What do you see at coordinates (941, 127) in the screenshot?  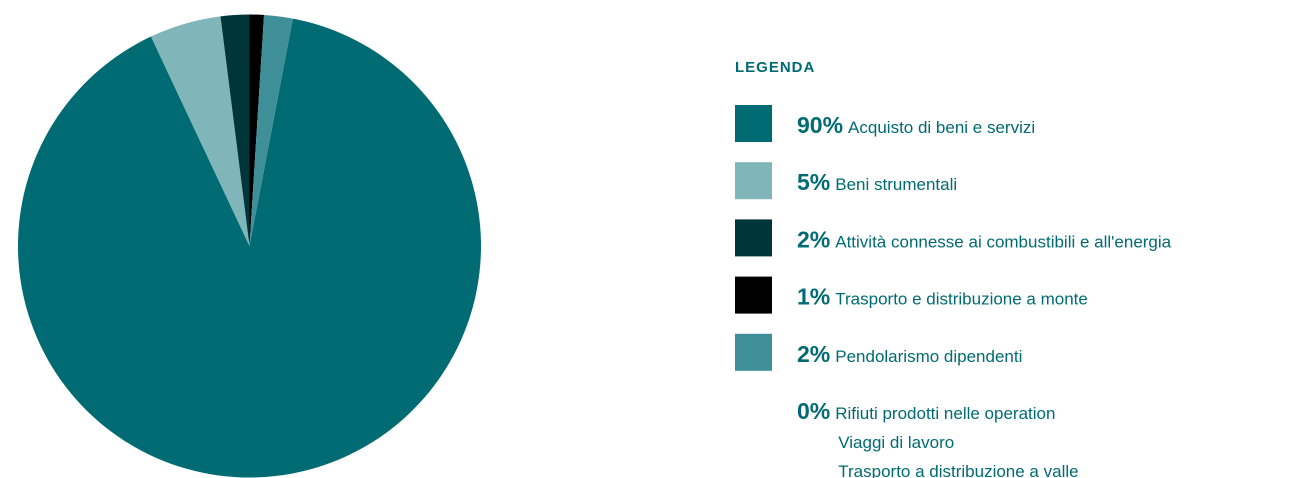 I see `legend-label: Acquisto di beni e servizi` at bounding box center [941, 127].